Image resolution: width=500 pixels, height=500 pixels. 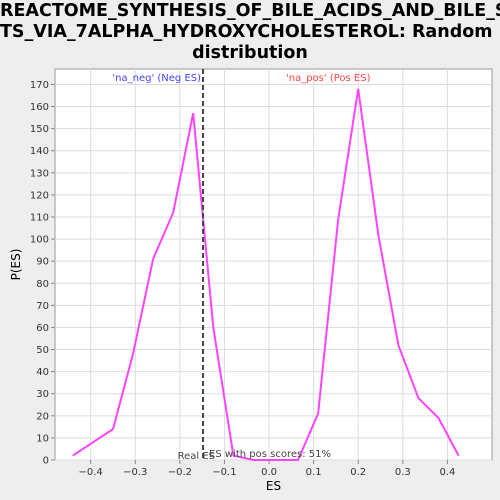 What do you see at coordinates (224, 472) in the screenshot?
I see `x-tick-label: −0.1` at bounding box center [224, 472].